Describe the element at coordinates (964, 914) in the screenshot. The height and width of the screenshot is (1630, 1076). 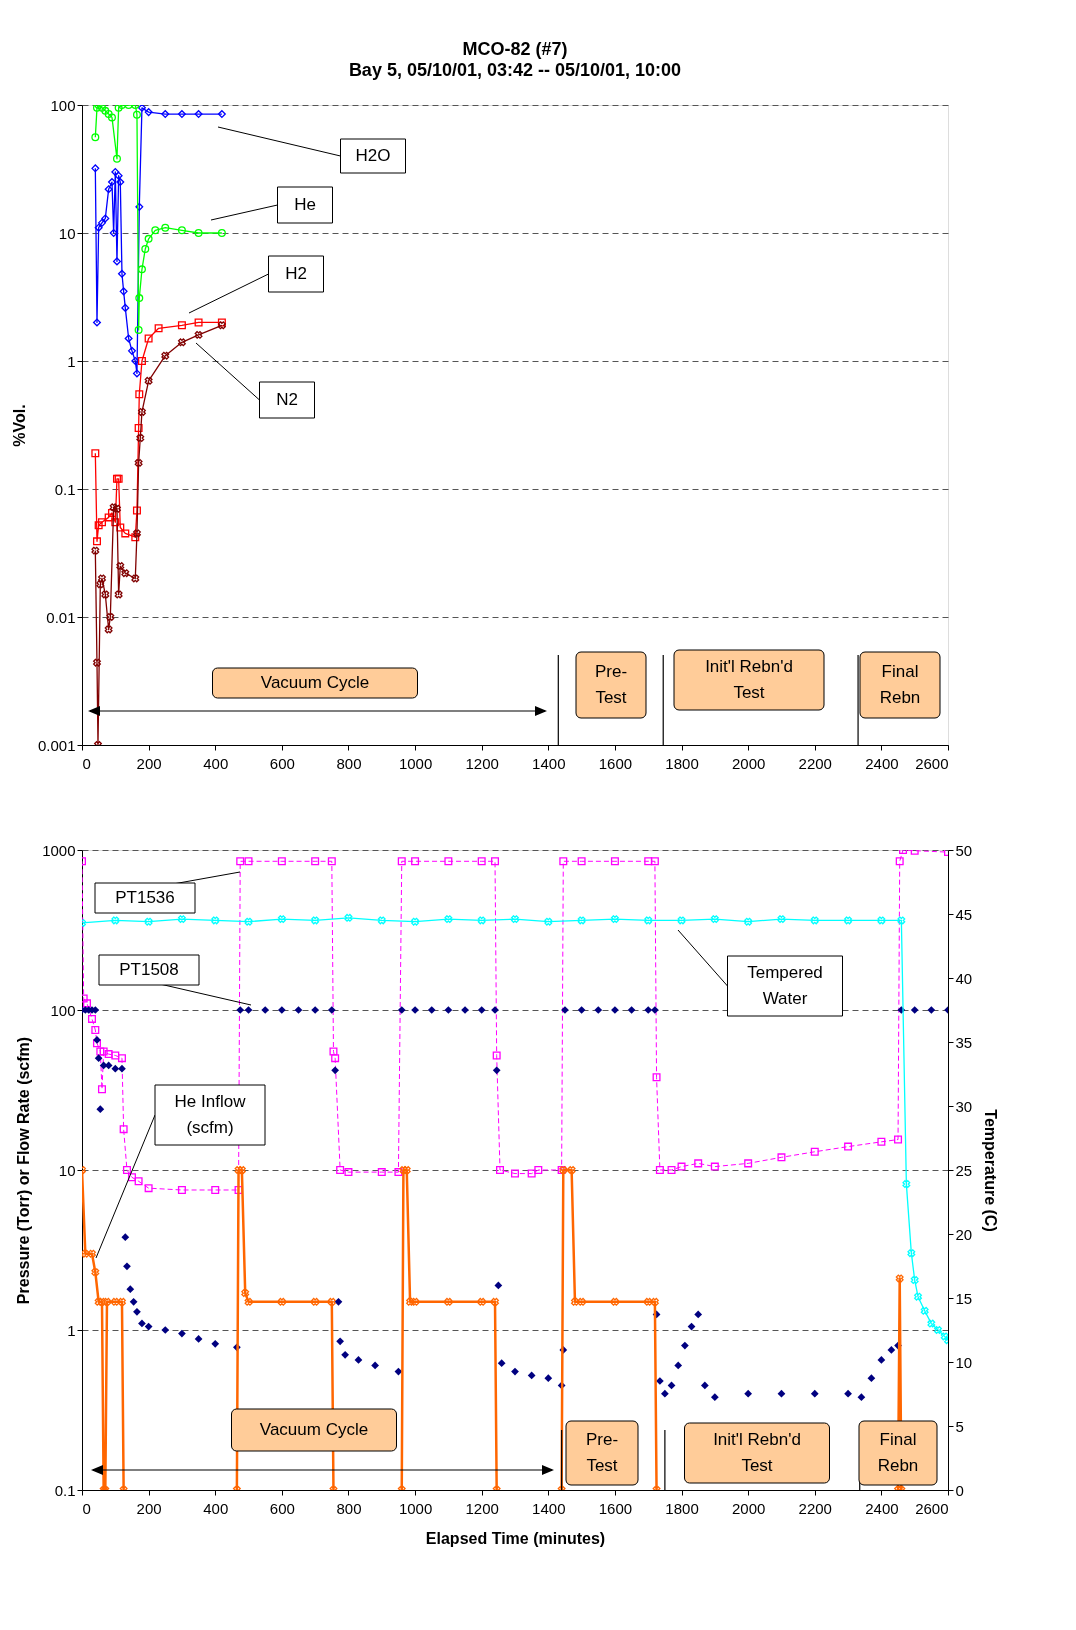
I see `y2-tick-label: 45` at that location.